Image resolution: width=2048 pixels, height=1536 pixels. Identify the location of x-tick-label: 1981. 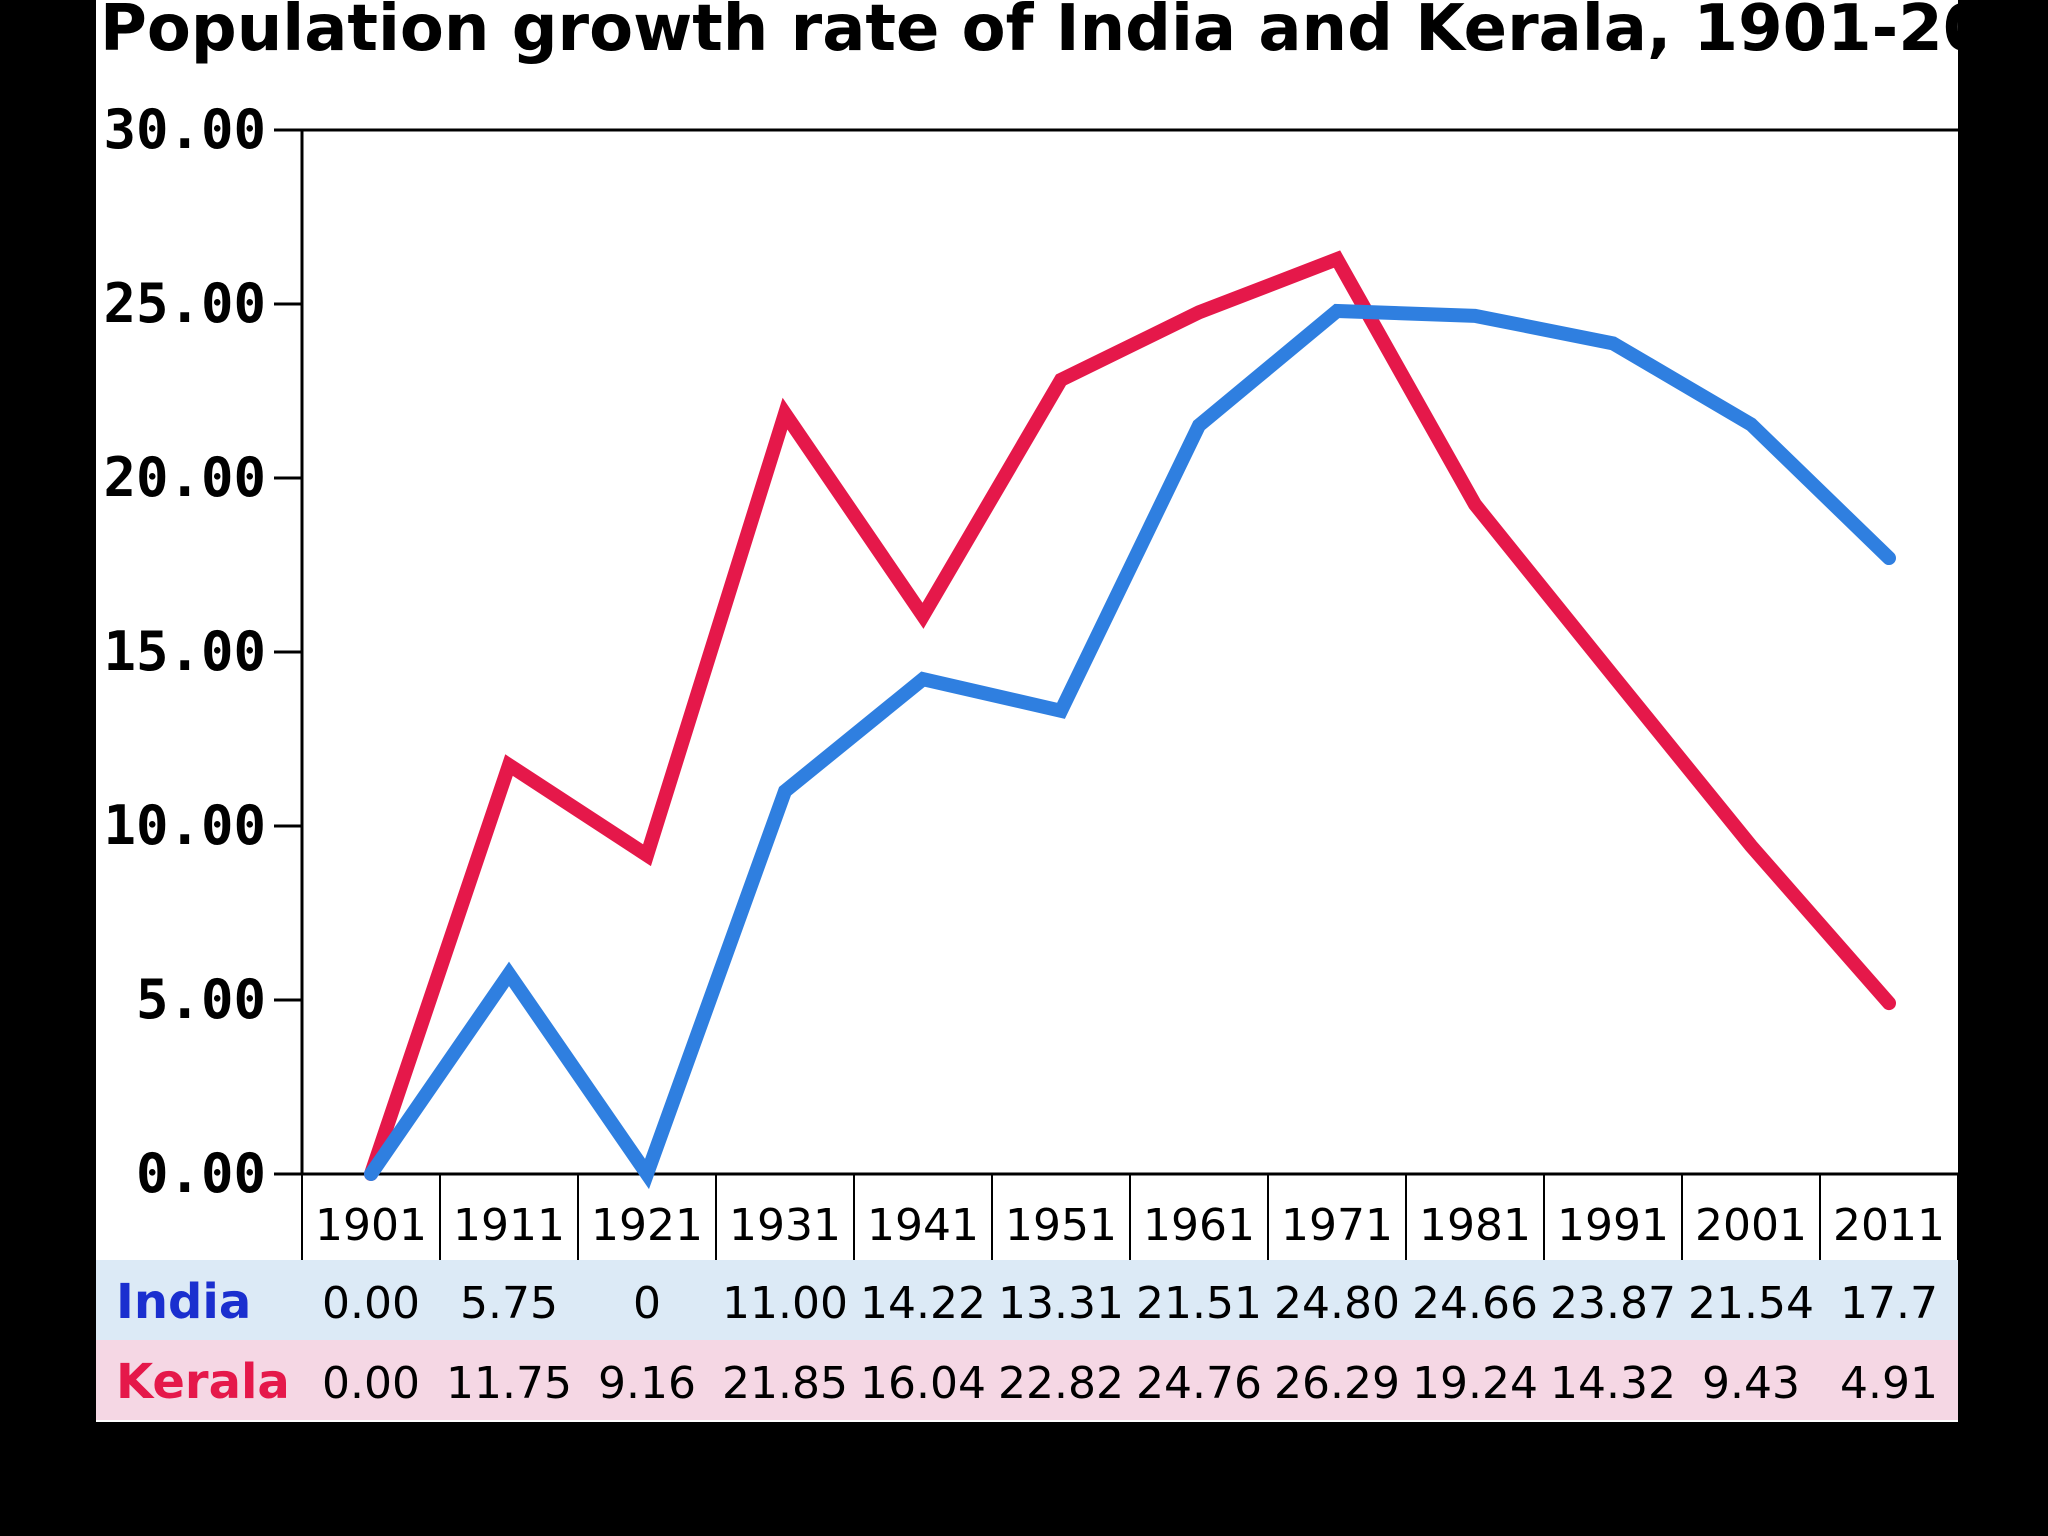
(1475, 1225).